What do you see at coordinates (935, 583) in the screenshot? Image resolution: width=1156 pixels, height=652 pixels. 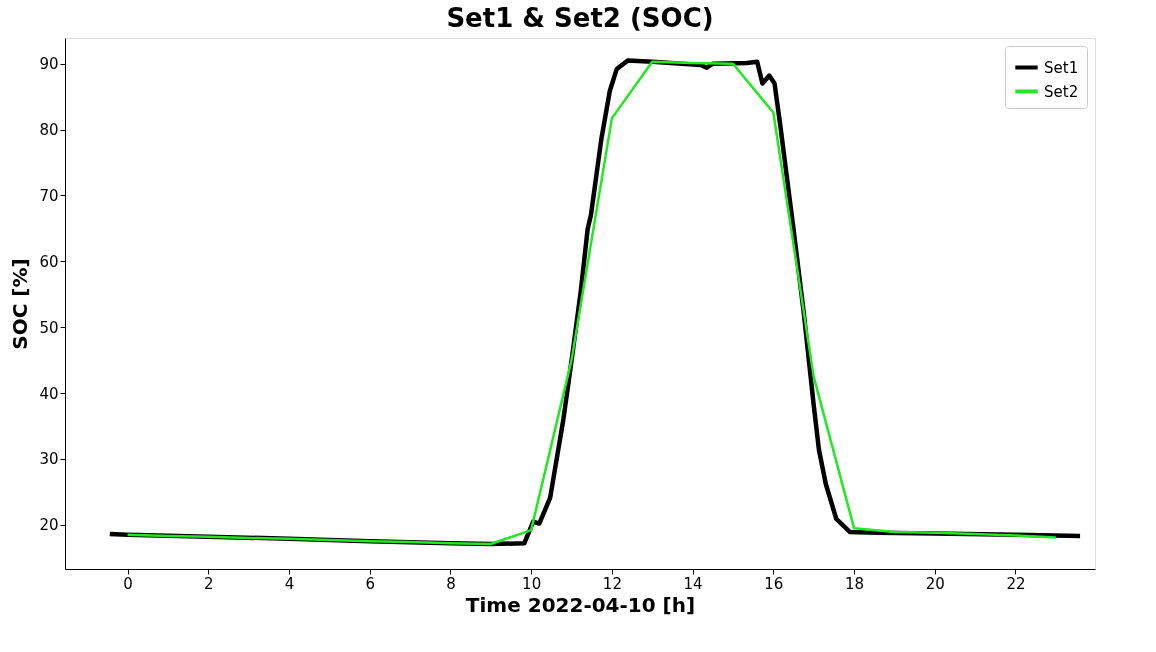 I see `x-tick-label: 20` at bounding box center [935, 583].